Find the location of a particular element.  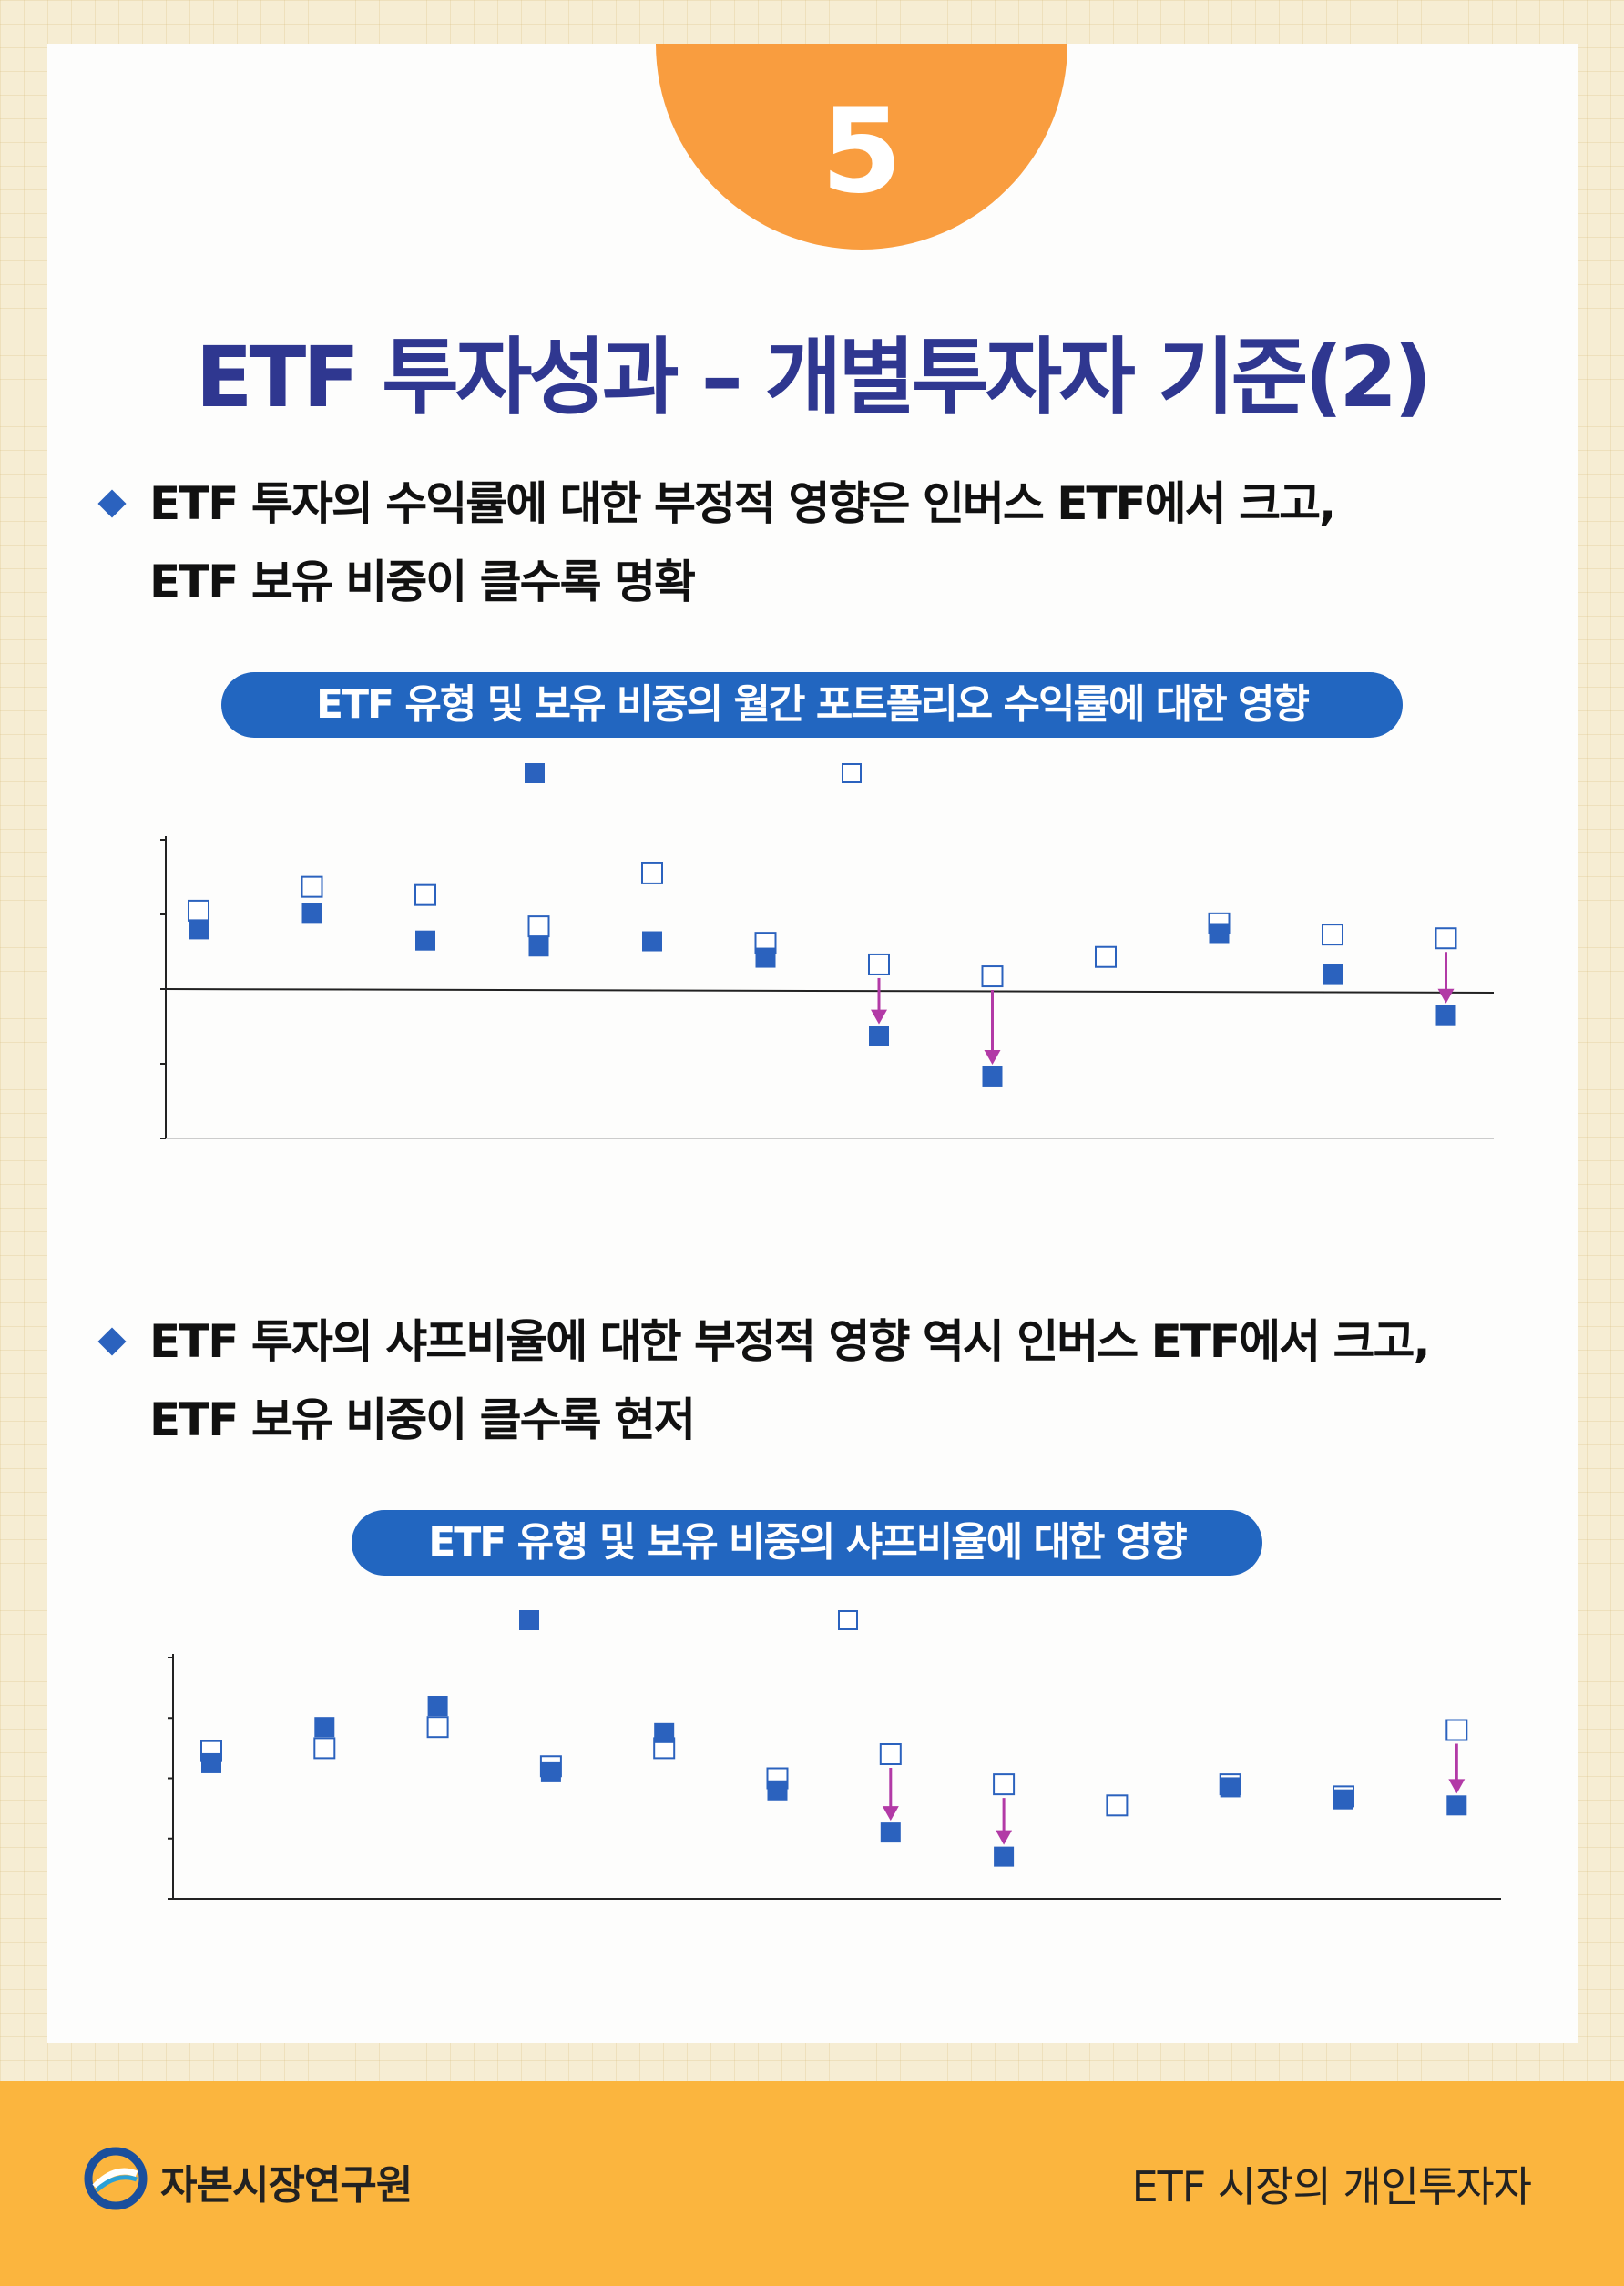

bullet-line: ETF 투자의 샤프비율에 대한 부정적 영향 역시 인버스 ETF에서 크고, is located at coordinates (790, 1341).